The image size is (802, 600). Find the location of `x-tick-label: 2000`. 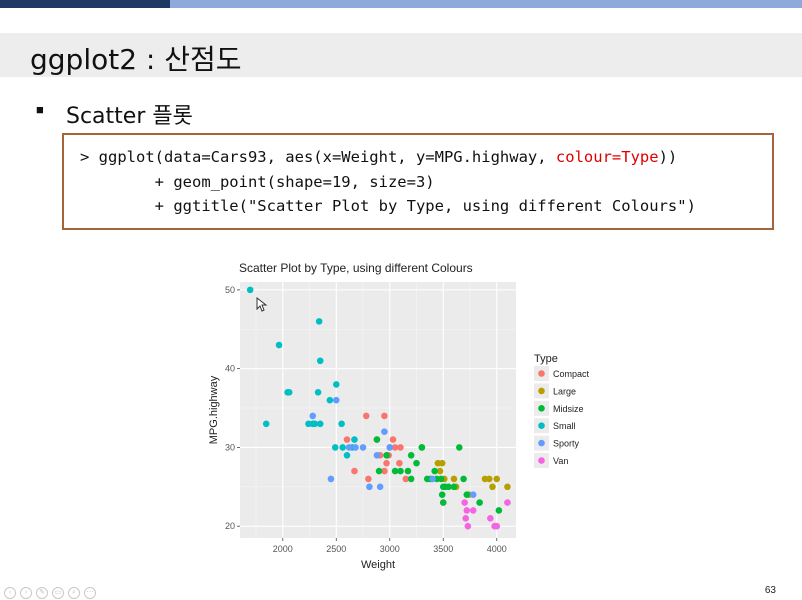

x-tick-label: 2000 is located at coordinates (283, 549).